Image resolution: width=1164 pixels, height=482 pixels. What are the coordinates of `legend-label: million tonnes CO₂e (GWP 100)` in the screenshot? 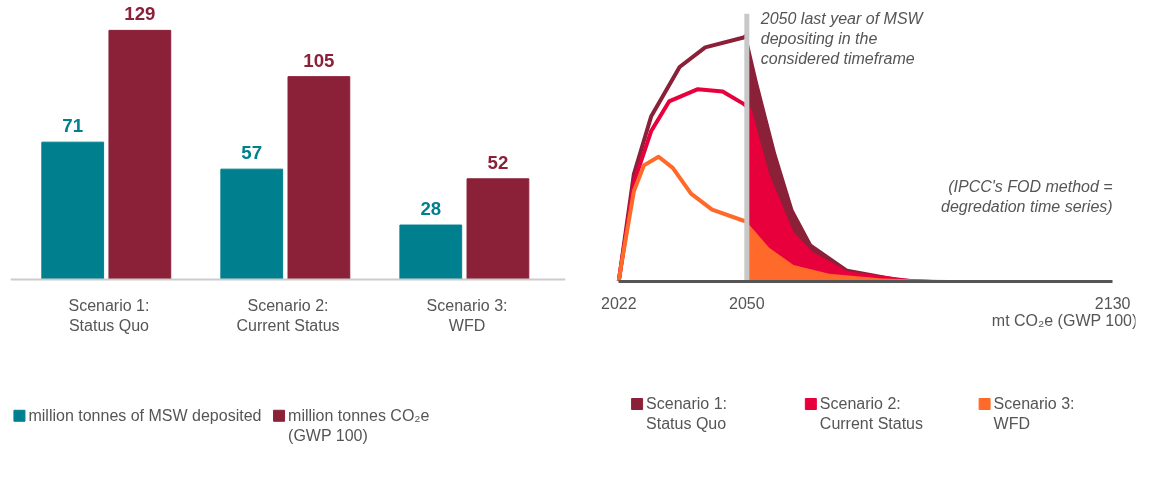 It's located at (359, 425).